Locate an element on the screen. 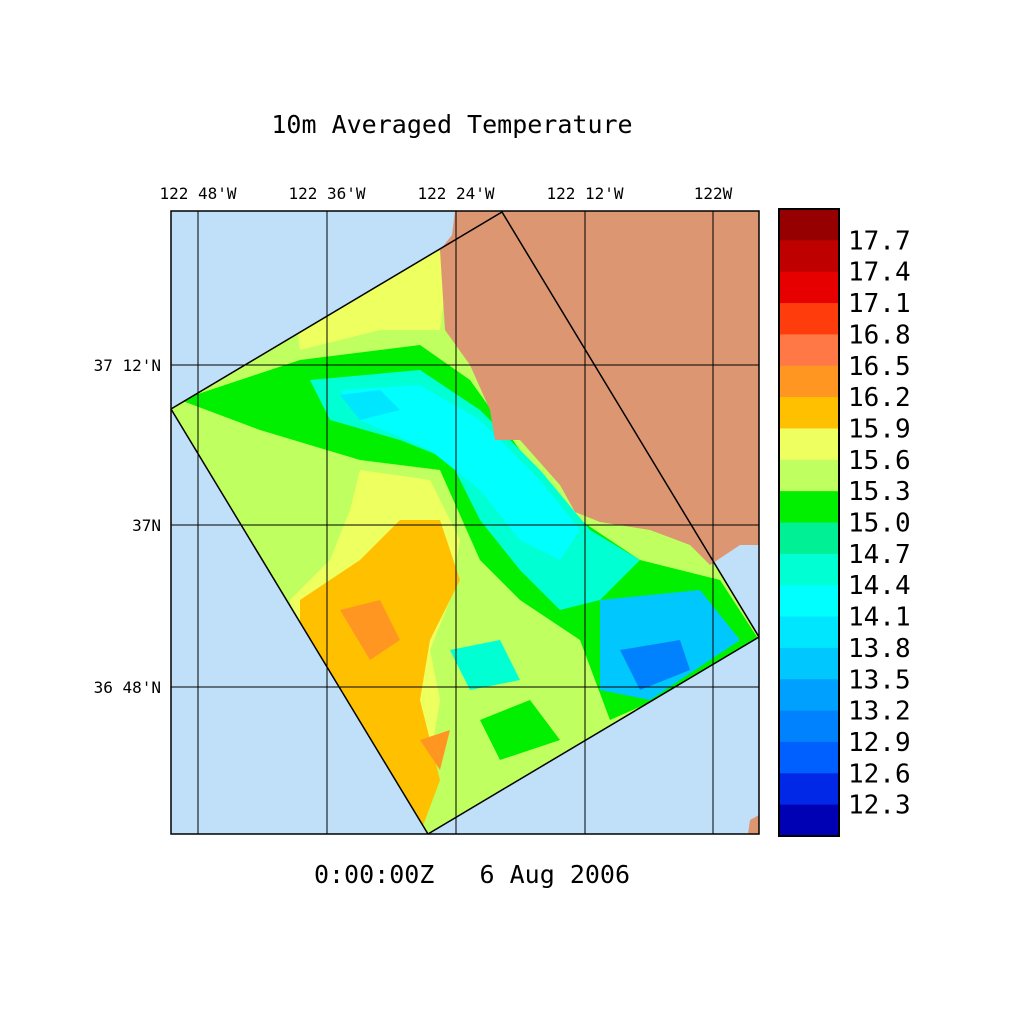 The width and height of the screenshot is (1024, 1024). y-tick-label: 37 12'N is located at coordinates (127, 365).